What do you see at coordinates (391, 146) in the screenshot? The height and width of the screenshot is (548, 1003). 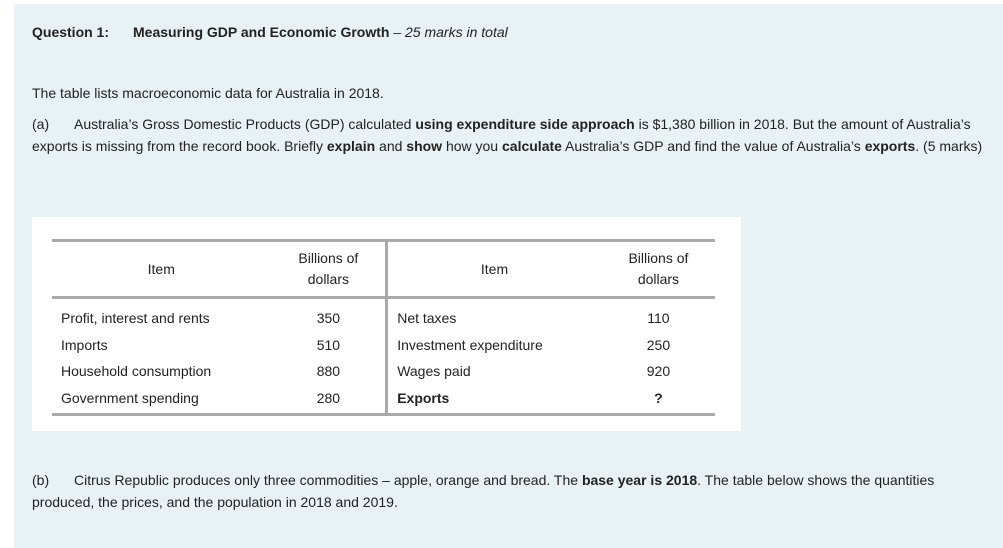 I see `text-run: and` at bounding box center [391, 146].